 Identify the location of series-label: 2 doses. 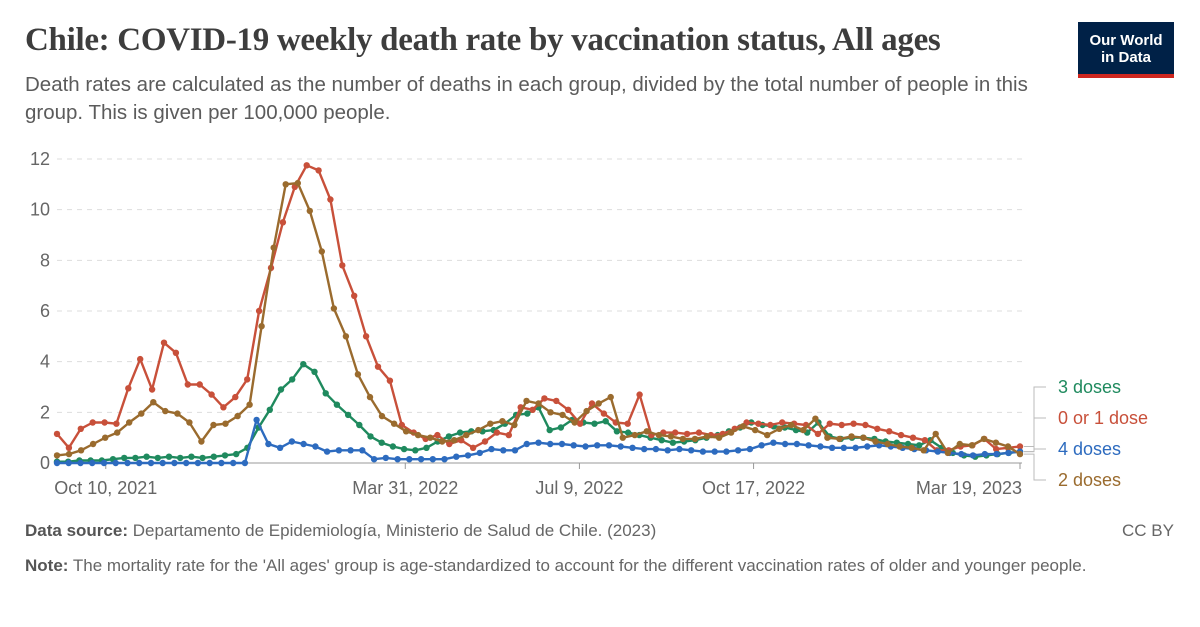
(1089, 480).